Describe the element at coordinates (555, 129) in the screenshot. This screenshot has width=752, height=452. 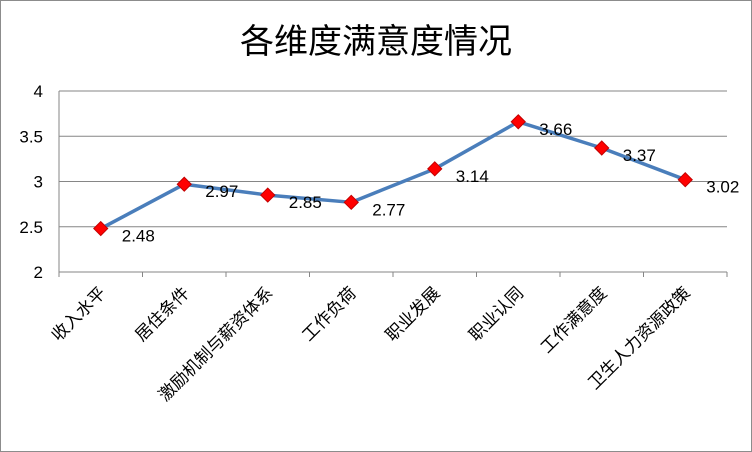
I see `data-label: 3.66` at that location.